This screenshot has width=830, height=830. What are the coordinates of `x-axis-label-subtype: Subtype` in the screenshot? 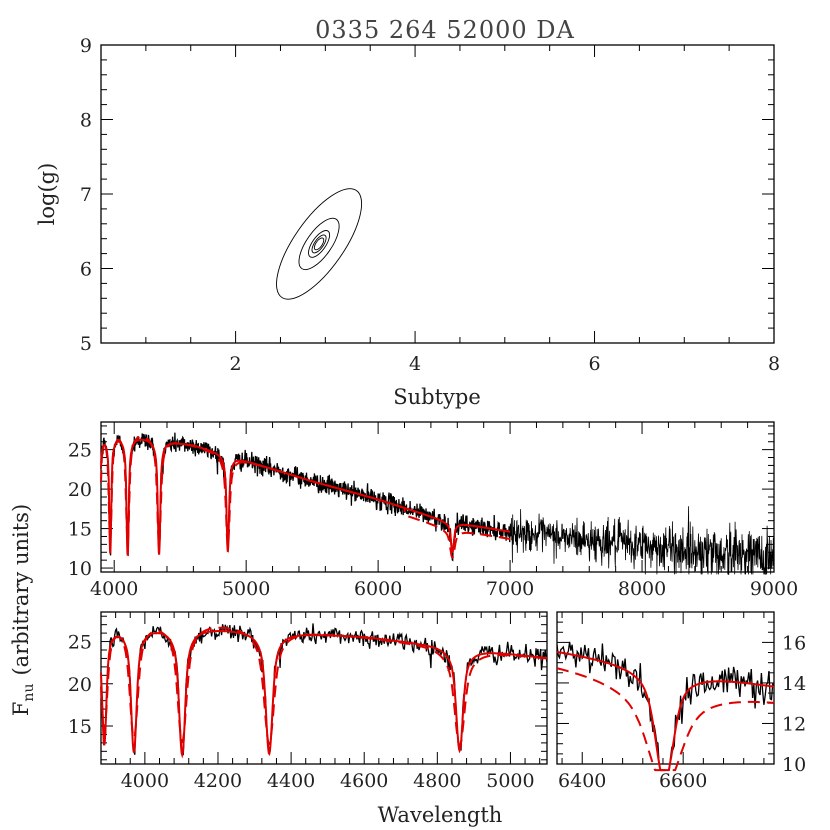 It's located at (437, 397).